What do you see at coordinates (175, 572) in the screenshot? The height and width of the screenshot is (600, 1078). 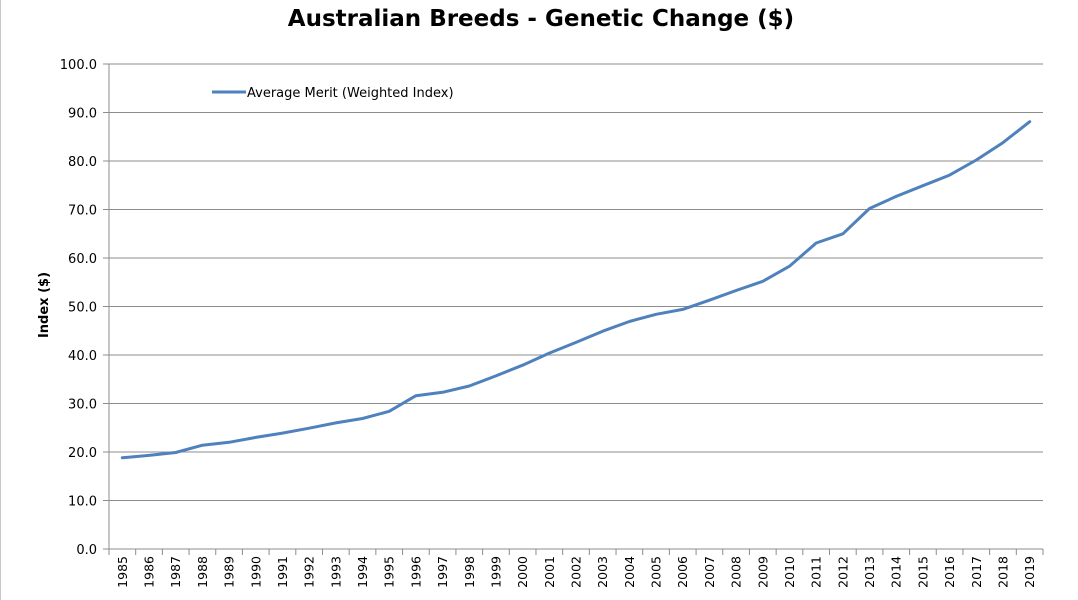 I see `x-tick-label: 1987` at bounding box center [175, 572].